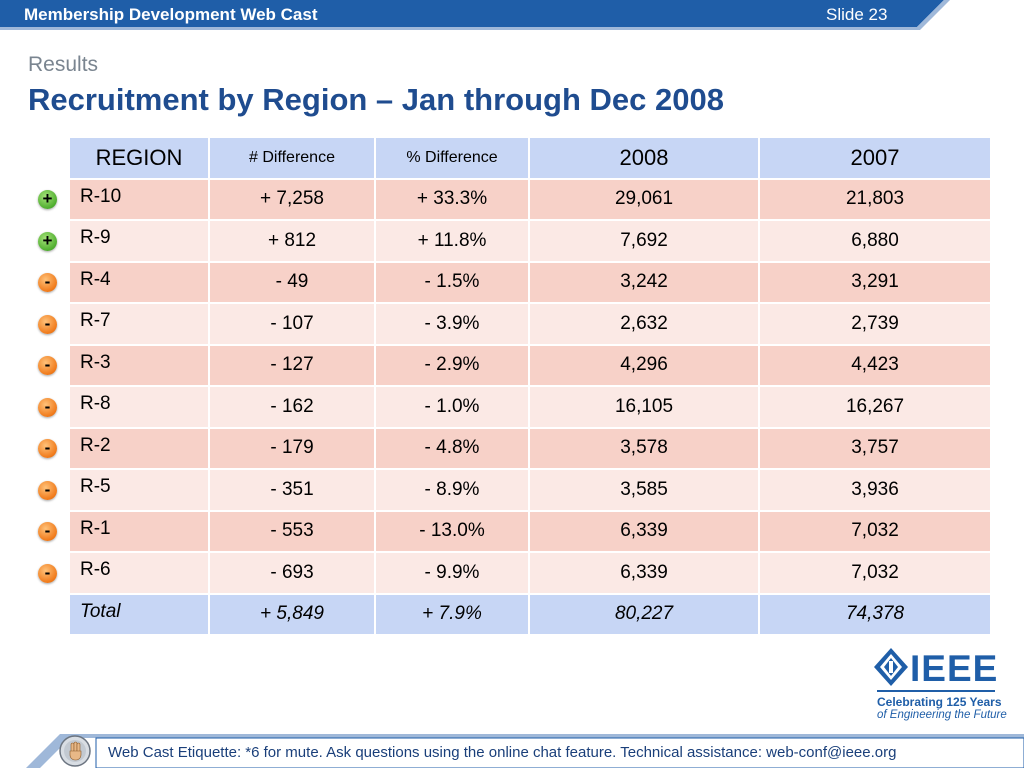 The height and width of the screenshot is (768, 1024). What do you see at coordinates (875, 614) in the screenshot?
I see `total-2007: 74,378` at bounding box center [875, 614].